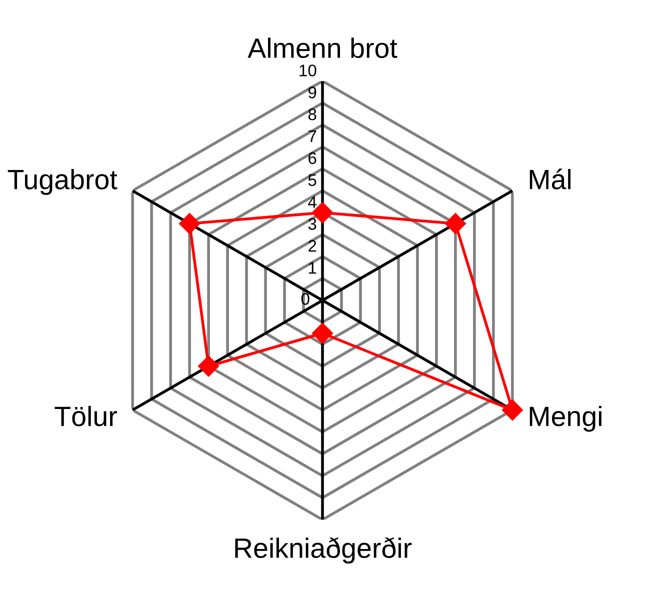  Describe the element at coordinates (312, 180) in the screenshot. I see `y-tick-label: 5` at that location.